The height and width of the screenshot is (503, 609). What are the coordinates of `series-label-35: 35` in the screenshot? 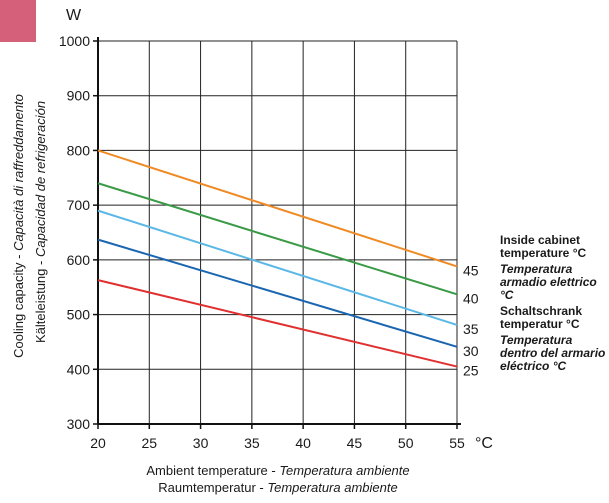 It's located at (471, 329).